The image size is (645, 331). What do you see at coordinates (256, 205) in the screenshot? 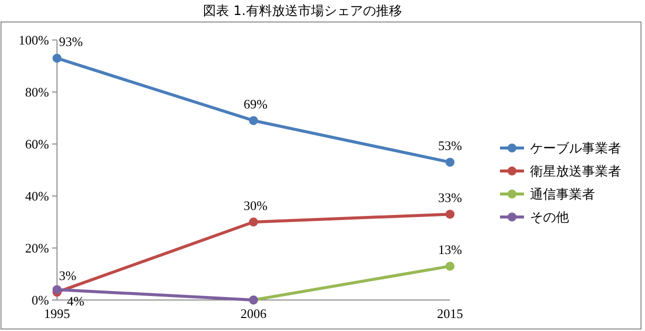
I see `data-label: 30%` at bounding box center [256, 205].